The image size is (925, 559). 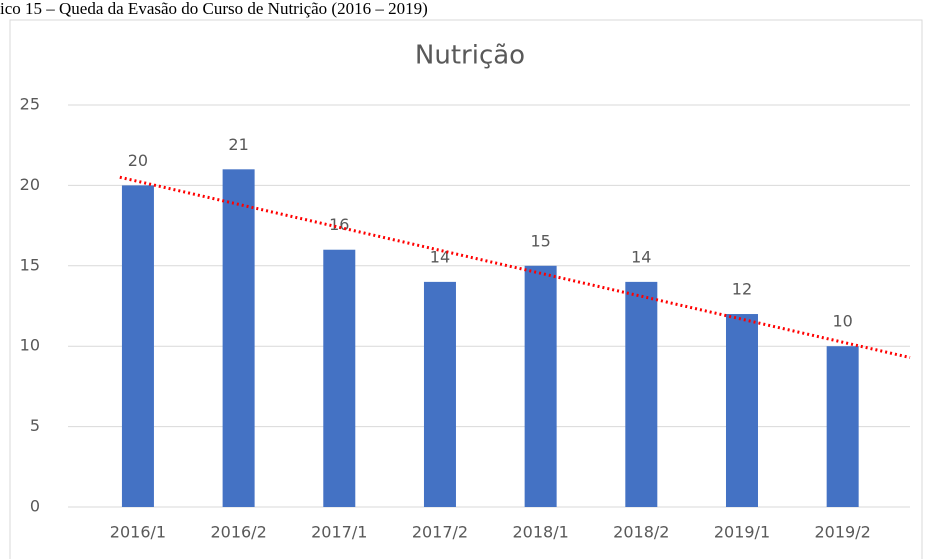 I want to click on x-tick-label: 2017/2, so click(x=440, y=532).